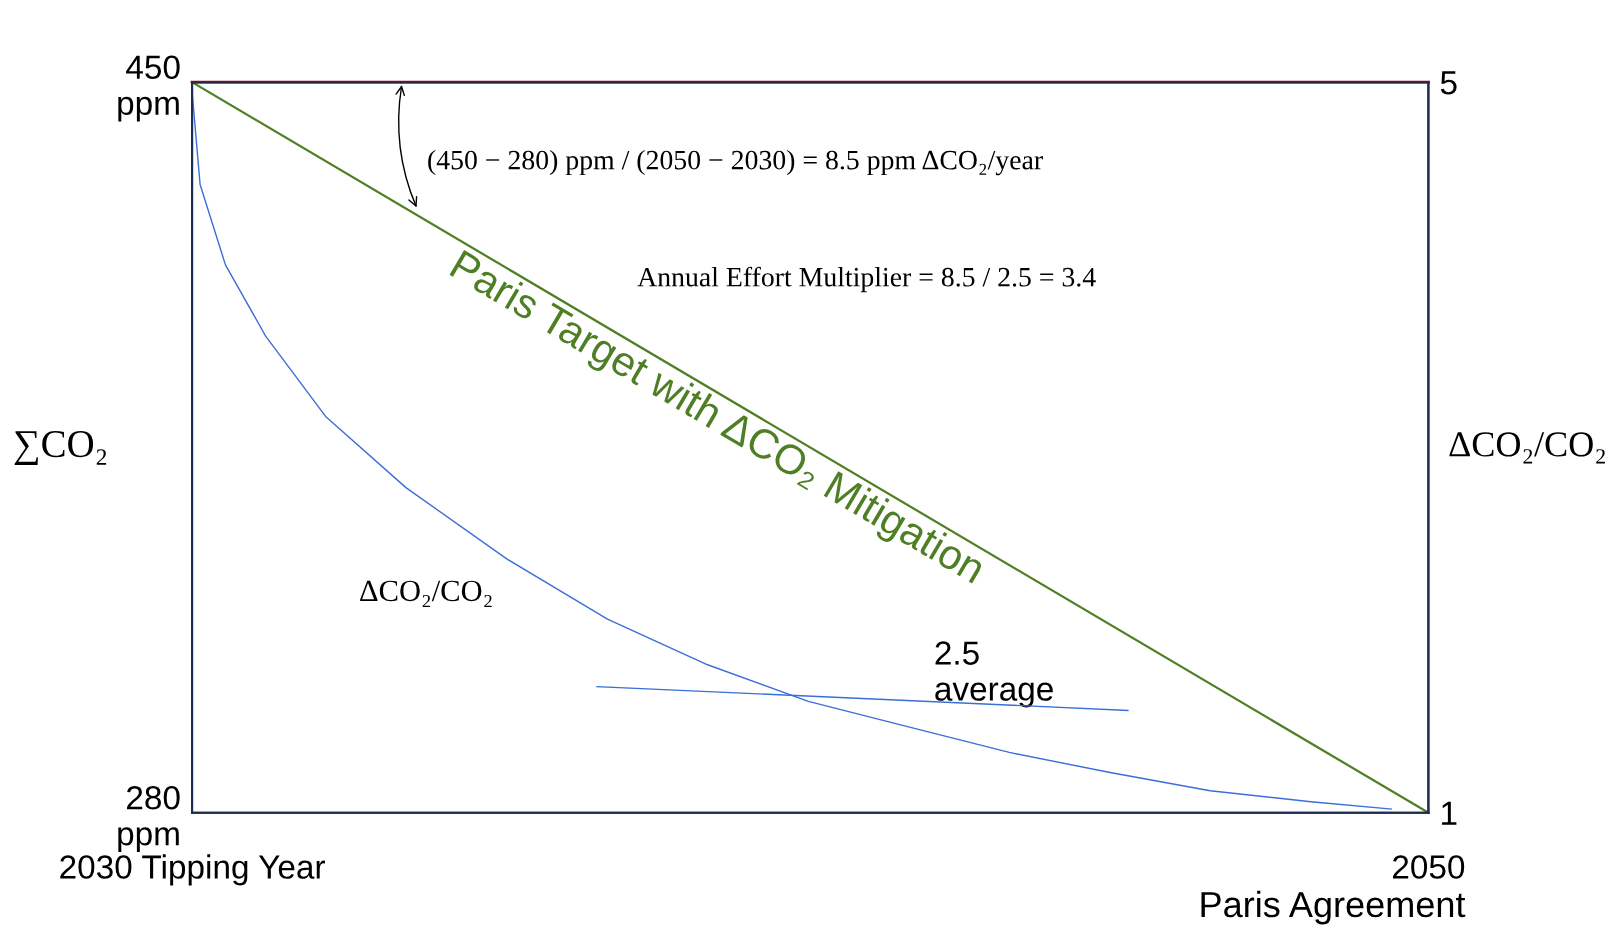 The image size is (1614, 945). Describe the element at coordinates (426, 594) in the screenshot. I see `annotation: ΔCO₂/CO₂` at that location.